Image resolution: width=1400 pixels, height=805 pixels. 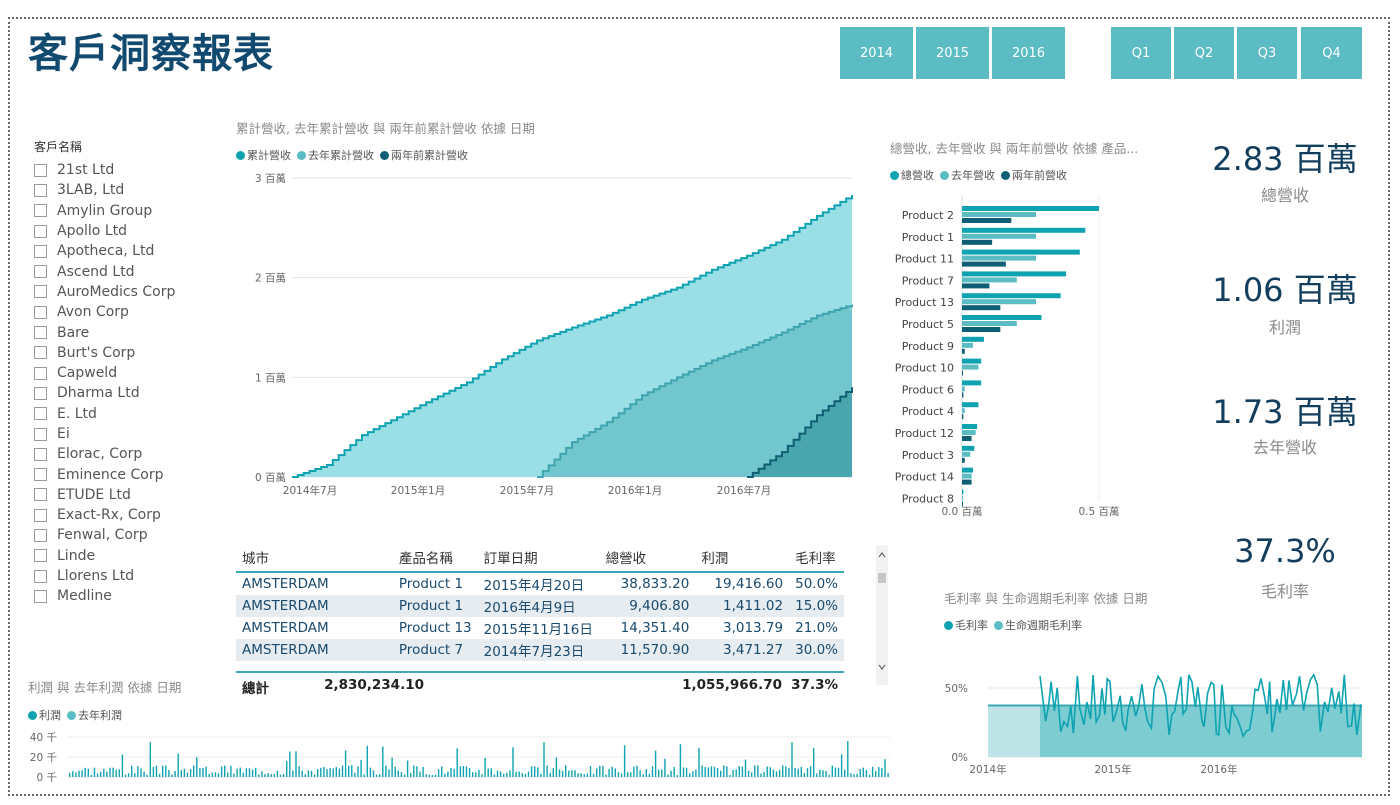 What do you see at coordinates (114, 271) in the screenshot?
I see `slicer-item: Ascend Ltd` at bounding box center [114, 271].